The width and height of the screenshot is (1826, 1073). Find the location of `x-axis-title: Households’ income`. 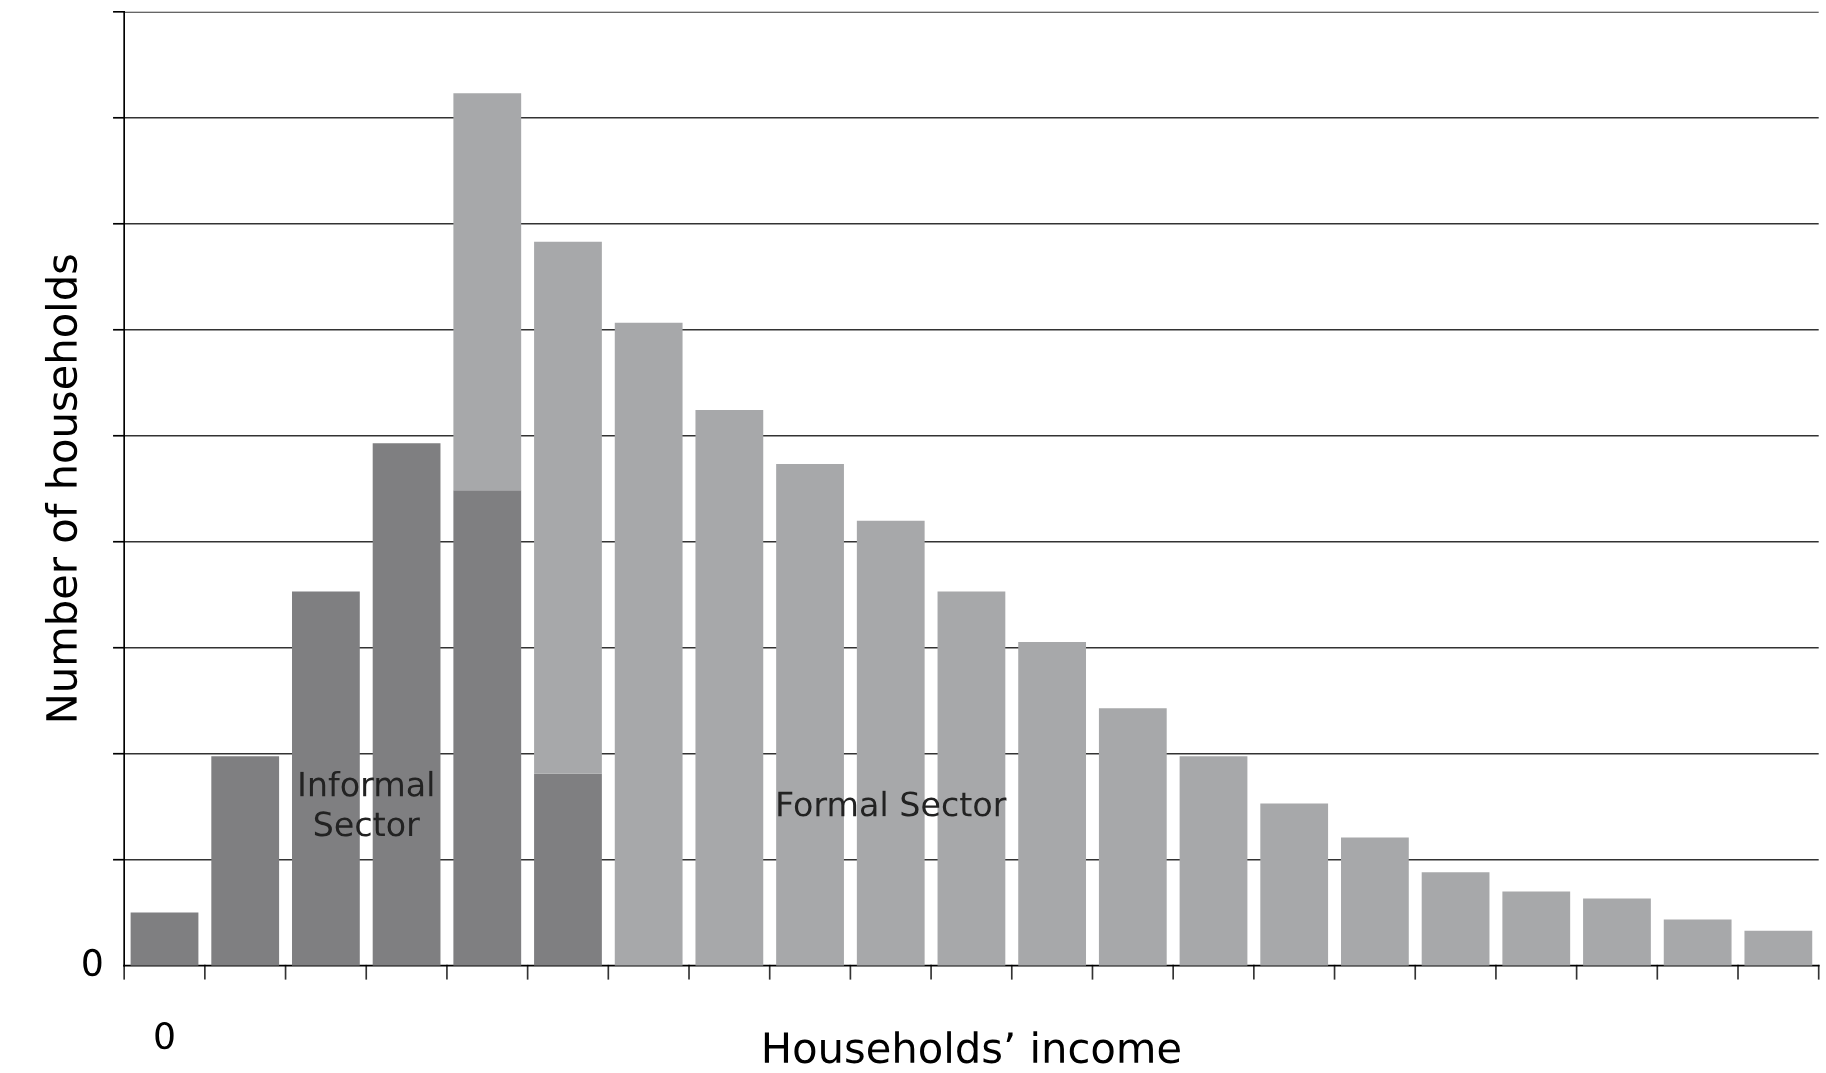

x-axis-title: Households’ income is located at coordinates (972, 1047).